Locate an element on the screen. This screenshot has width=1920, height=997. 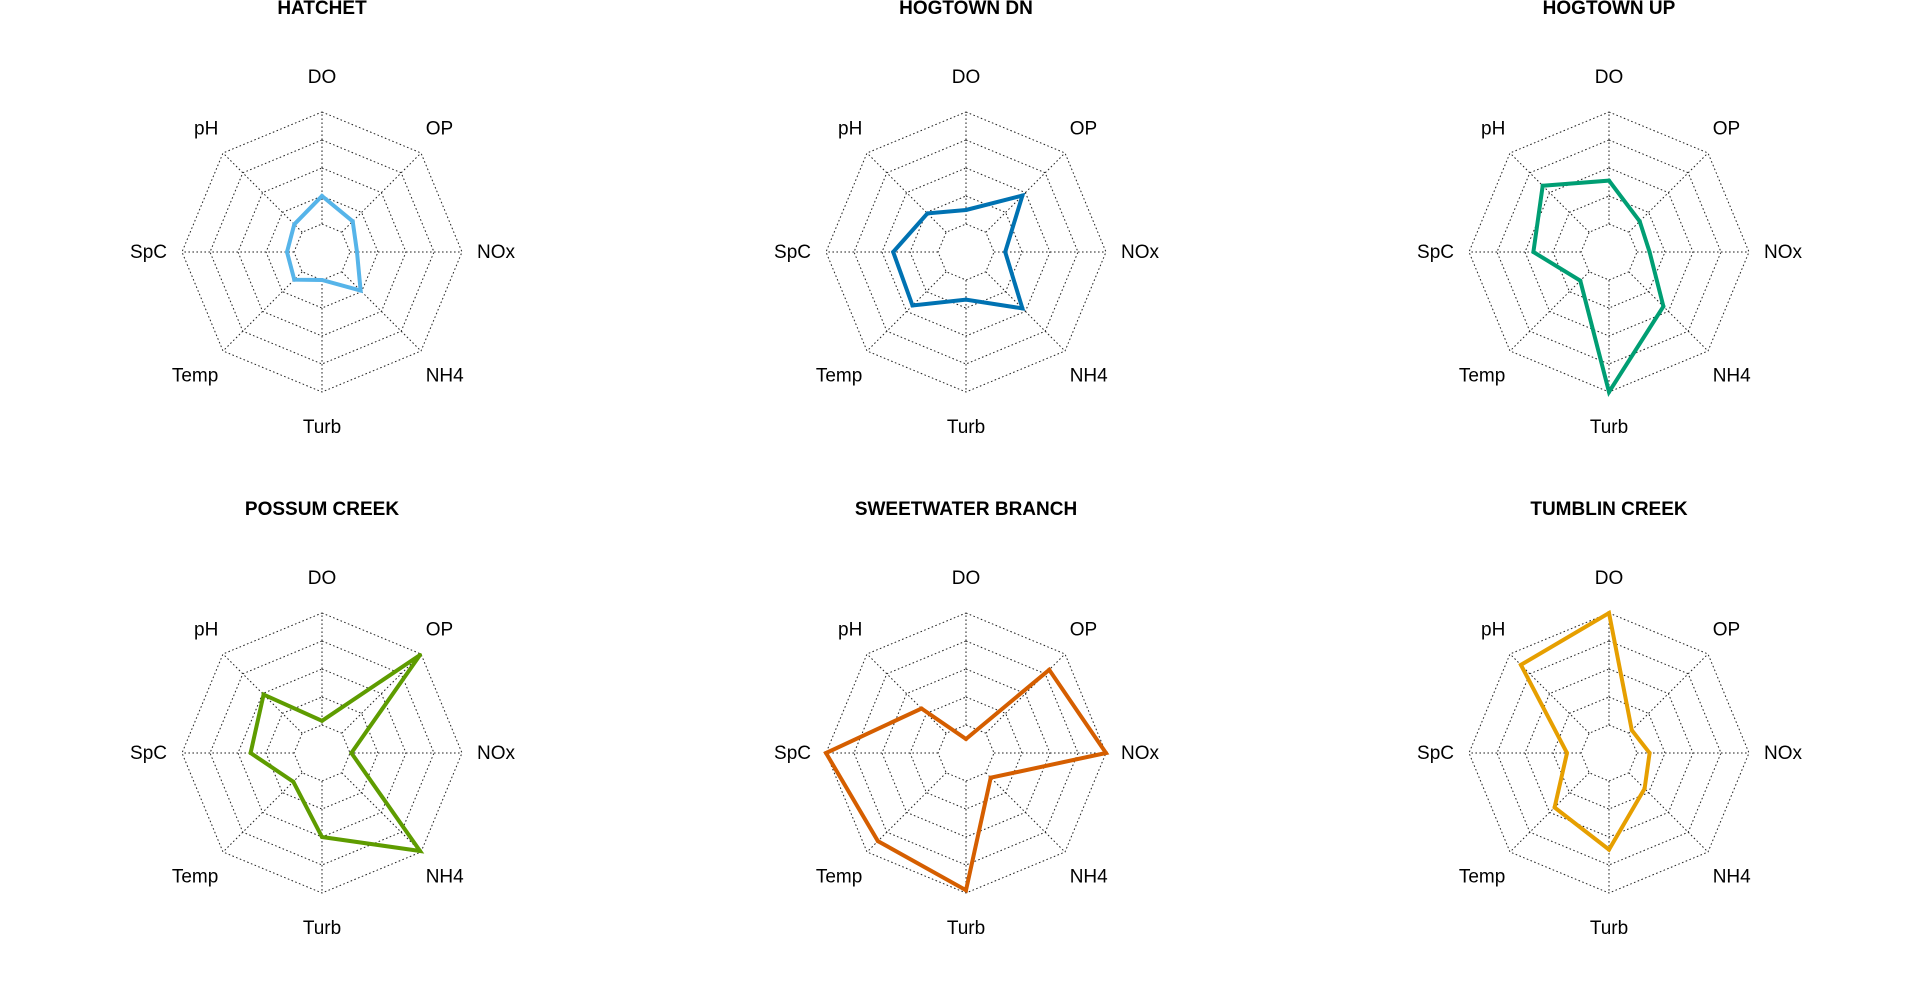
radar-panel-possum-creek: POSSUM CREEK DO OP NOx NH4 Turb Temp SpC pH is located at coordinates (322, 719).